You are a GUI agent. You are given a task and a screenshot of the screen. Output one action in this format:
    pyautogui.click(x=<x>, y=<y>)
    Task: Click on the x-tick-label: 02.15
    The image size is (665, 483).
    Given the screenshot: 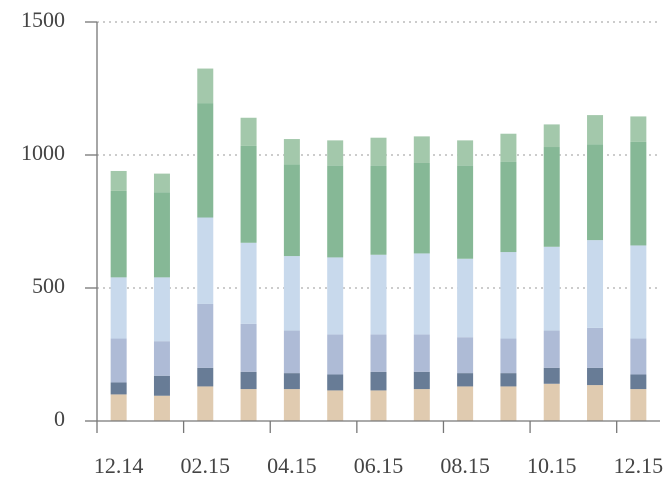 What is the action you would take?
    pyautogui.click(x=206, y=465)
    